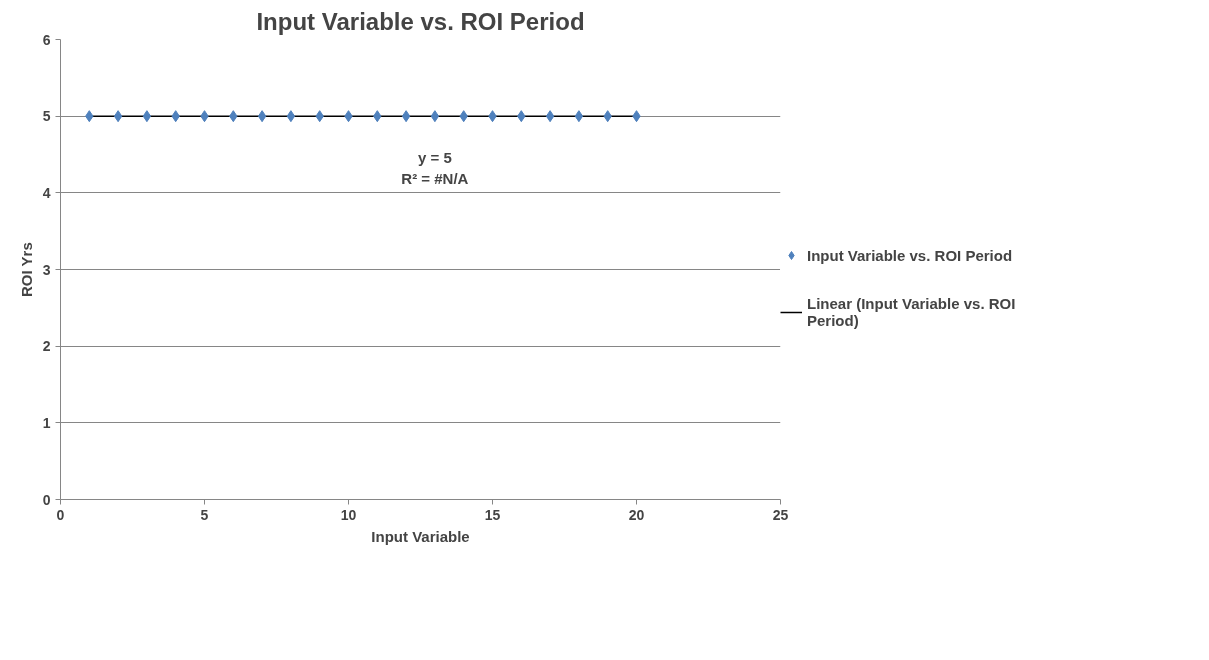 This screenshot has width=1209, height=660. Describe the element at coordinates (46, 39) in the screenshot. I see `y-tick-label: 6` at that location.